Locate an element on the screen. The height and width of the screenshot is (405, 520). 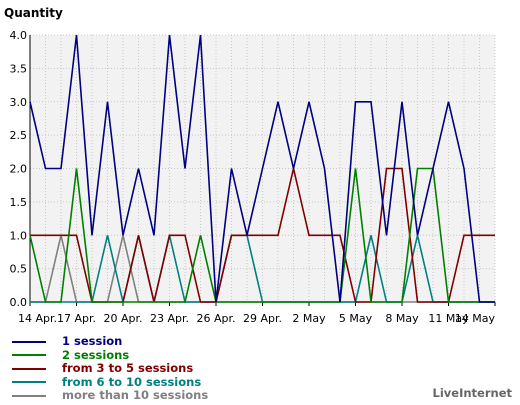
y-tick-label: 2.5 is located at coordinates (19, 135).